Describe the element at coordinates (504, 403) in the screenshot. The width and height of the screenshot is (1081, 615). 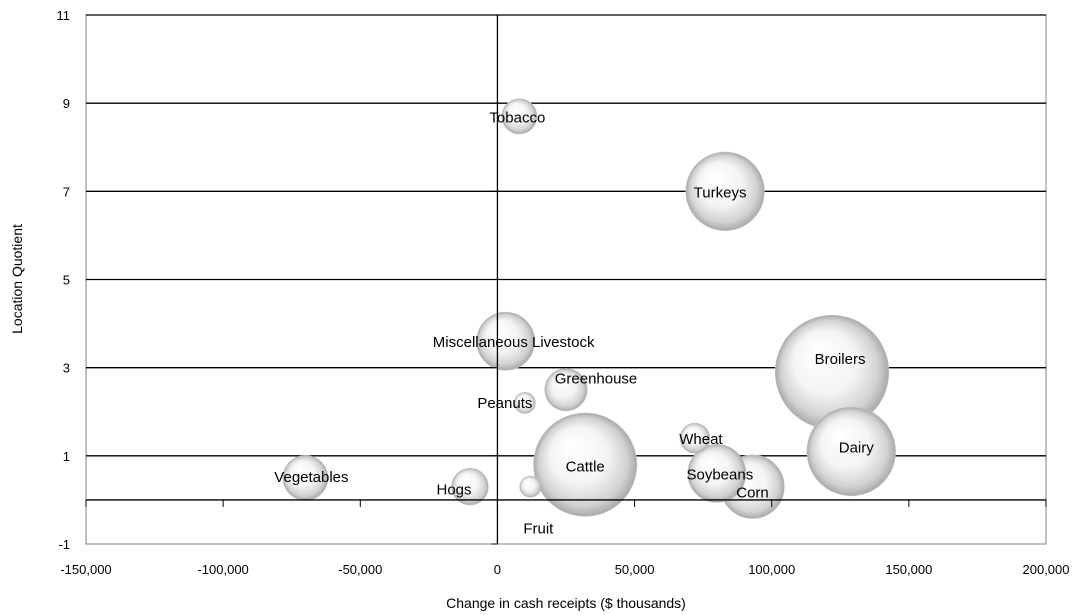
I see `bubble-label-peanuts: Peanuts` at that location.